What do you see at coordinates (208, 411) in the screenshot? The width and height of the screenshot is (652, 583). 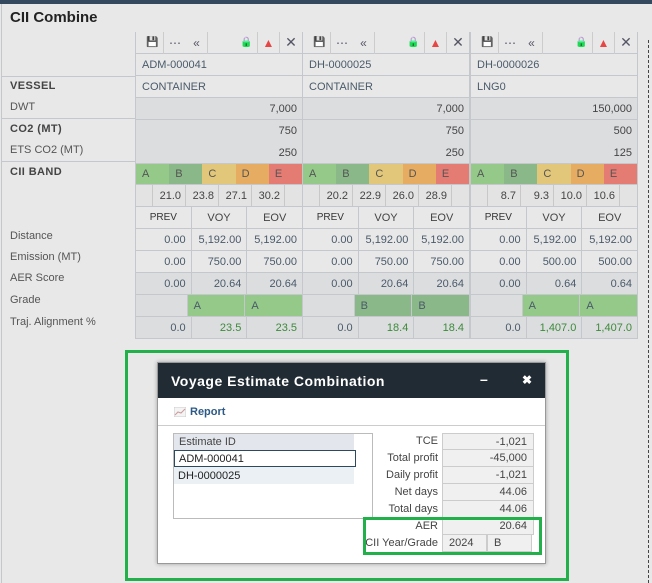 I see `report-label: Report` at bounding box center [208, 411].